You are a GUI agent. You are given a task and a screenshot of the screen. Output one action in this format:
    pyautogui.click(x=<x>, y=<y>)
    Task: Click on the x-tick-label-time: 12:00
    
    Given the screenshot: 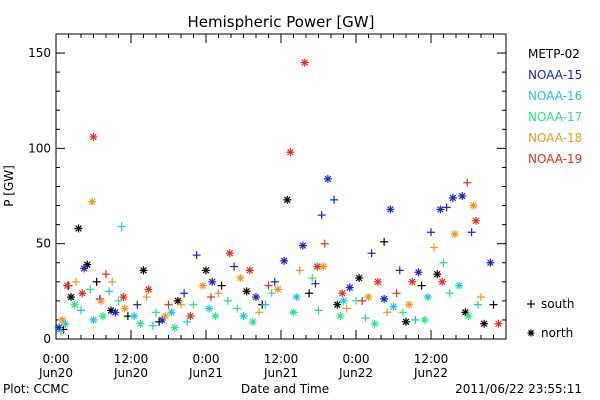 What is the action you would take?
    pyautogui.click(x=431, y=359)
    